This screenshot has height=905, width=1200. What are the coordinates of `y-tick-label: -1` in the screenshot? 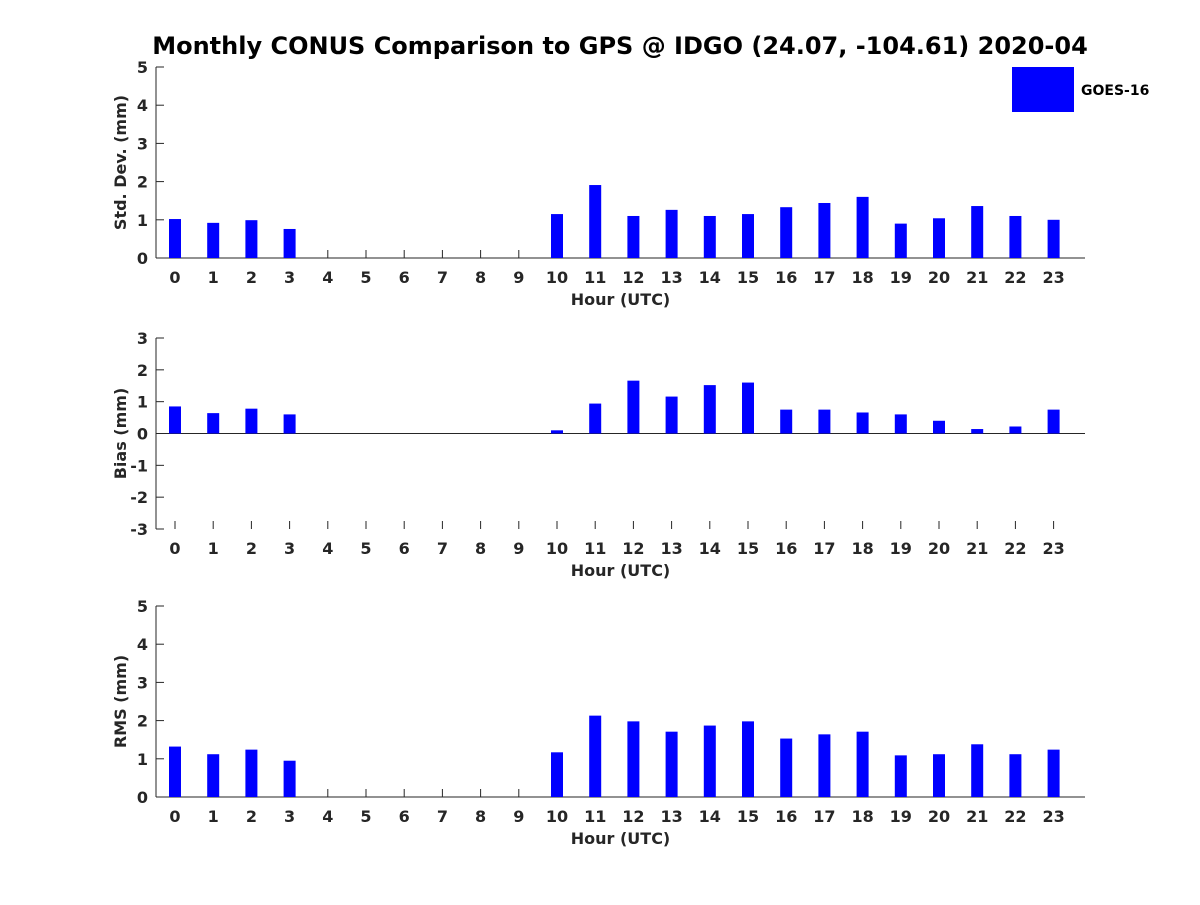 It's located at (139, 465).